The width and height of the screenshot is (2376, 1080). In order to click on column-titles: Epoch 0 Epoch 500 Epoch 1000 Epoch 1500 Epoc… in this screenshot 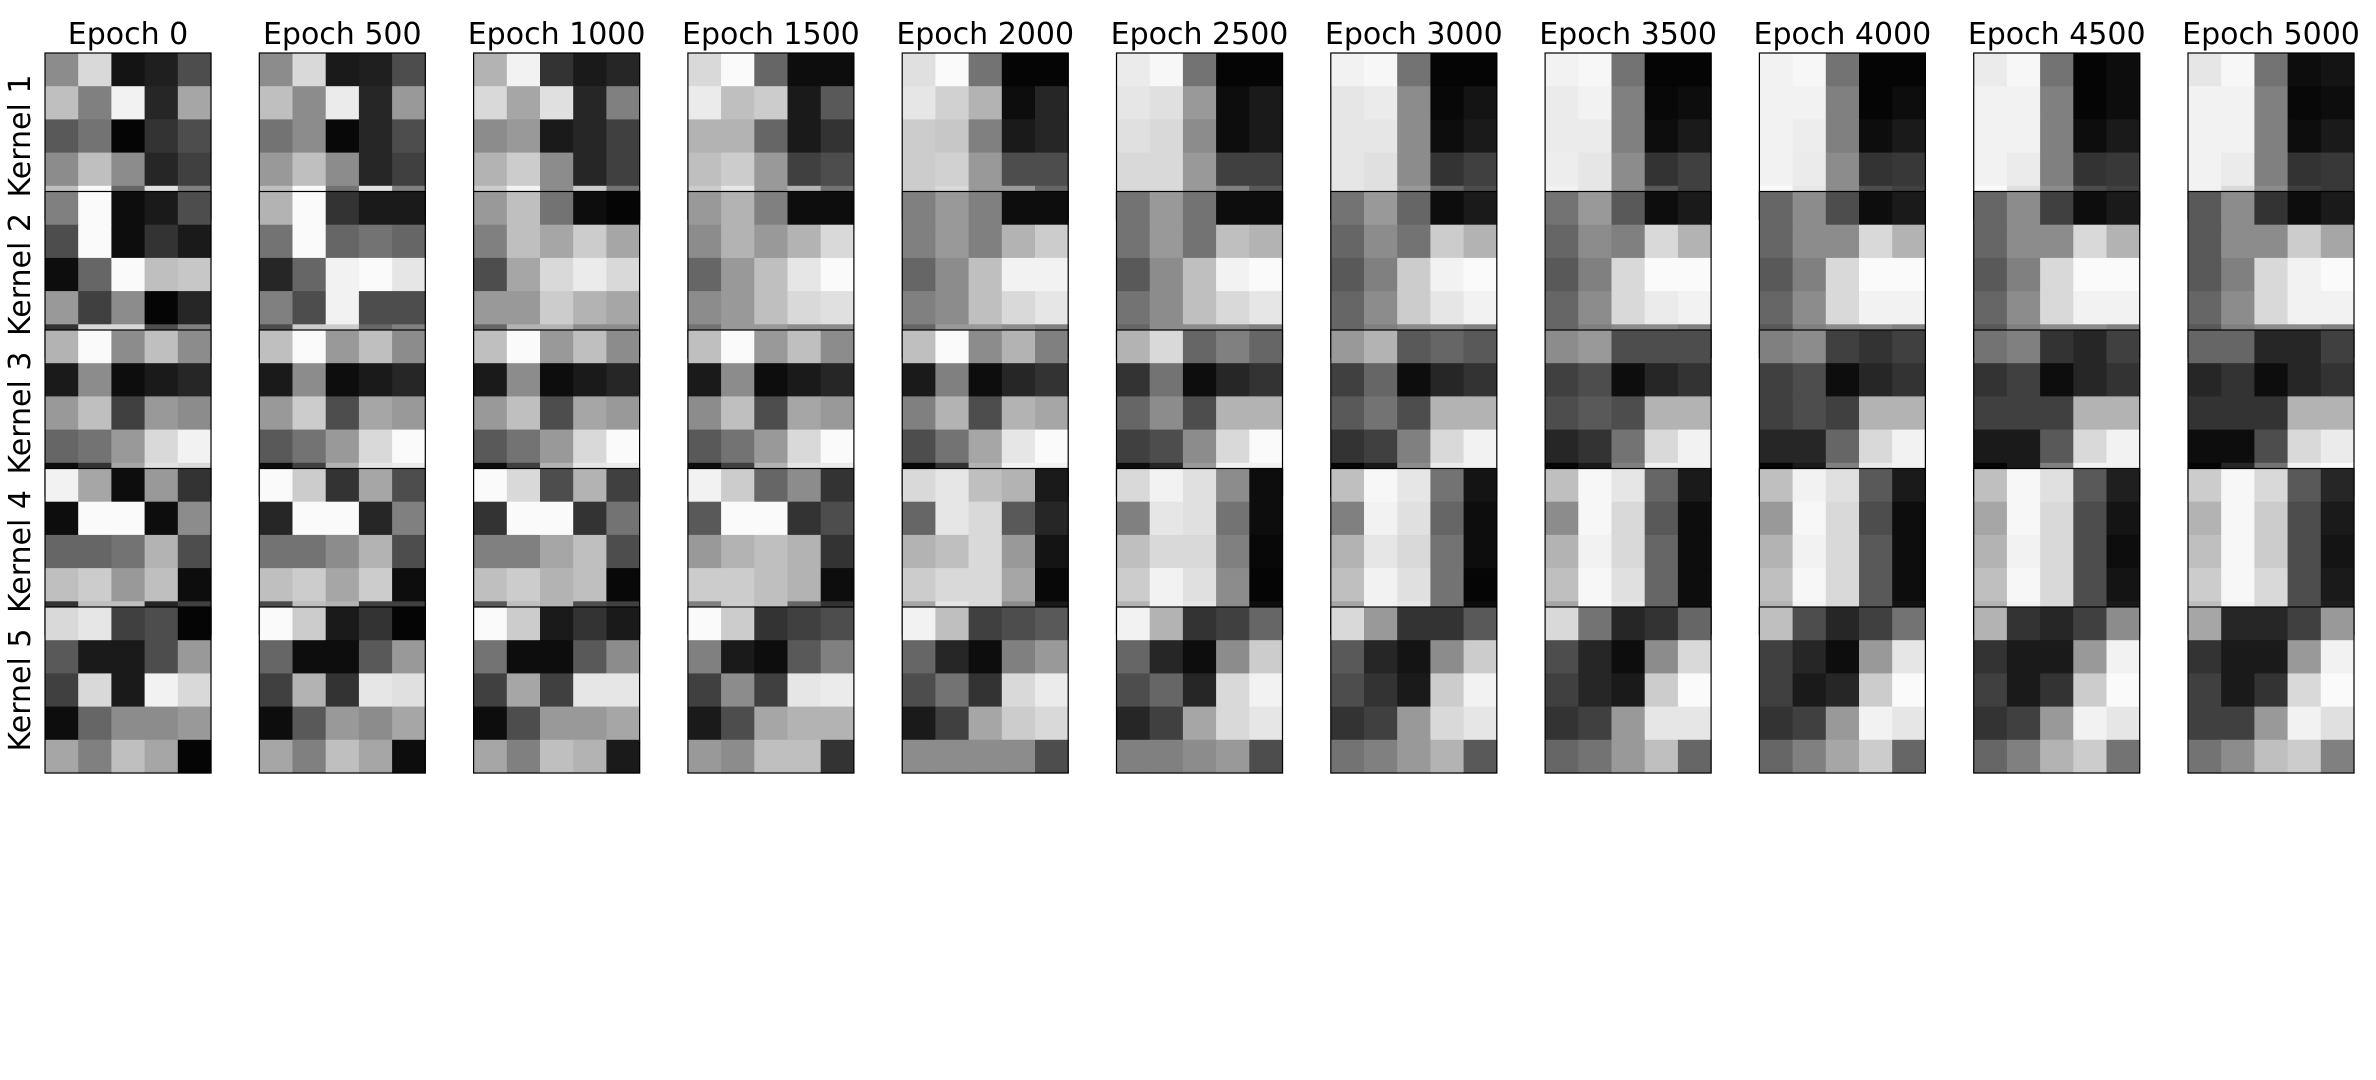, I will do `click(1214, 34)`.